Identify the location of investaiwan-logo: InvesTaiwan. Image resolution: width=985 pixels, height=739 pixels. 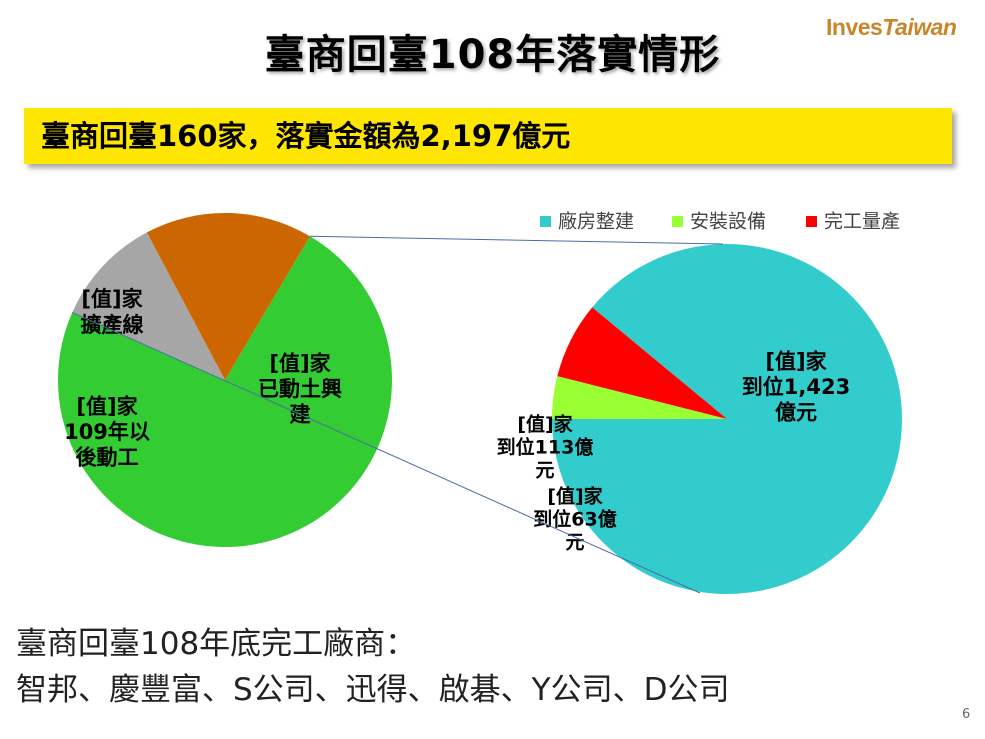
(901, 30).